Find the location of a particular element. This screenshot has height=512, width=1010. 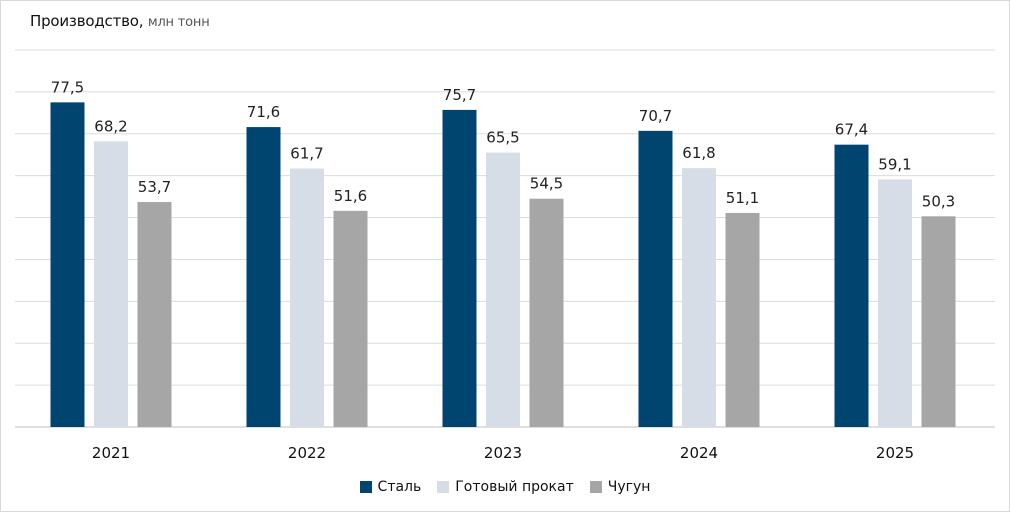

x-tick-label: 2022 is located at coordinates (307, 453).